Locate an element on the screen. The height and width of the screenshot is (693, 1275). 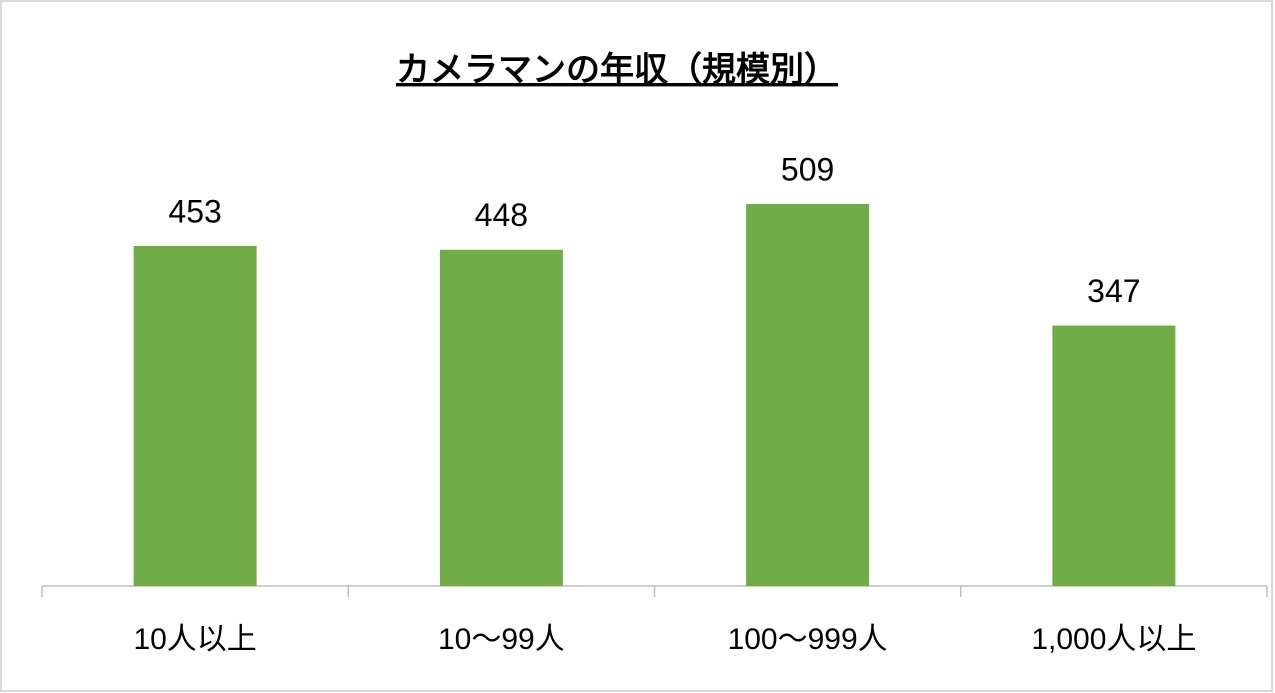
data-label: 347 is located at coordinates (1113, 291).